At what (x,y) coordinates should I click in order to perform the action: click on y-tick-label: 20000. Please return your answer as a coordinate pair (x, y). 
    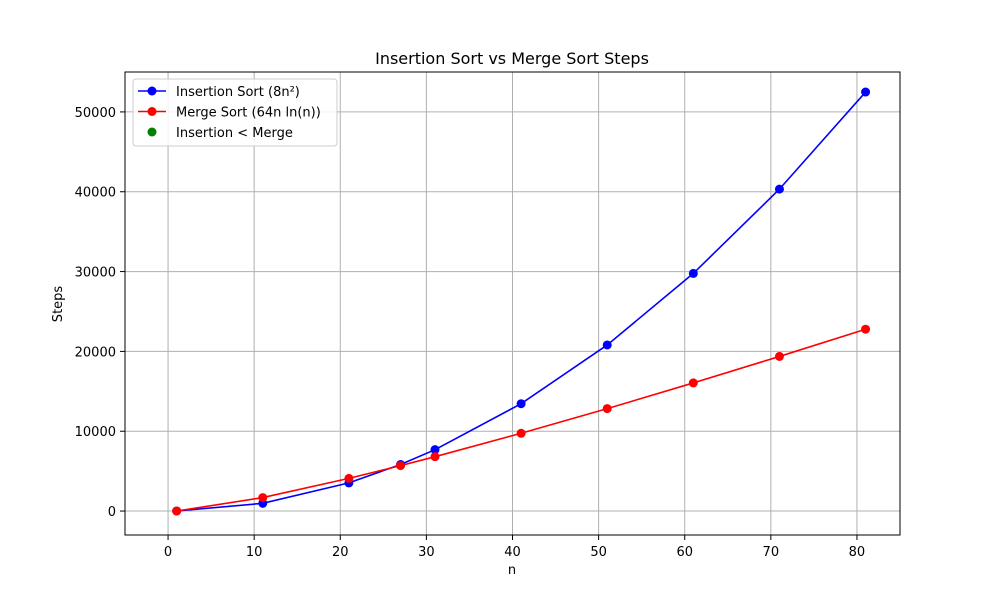
    Looking at the image, I should click on (95, 352).